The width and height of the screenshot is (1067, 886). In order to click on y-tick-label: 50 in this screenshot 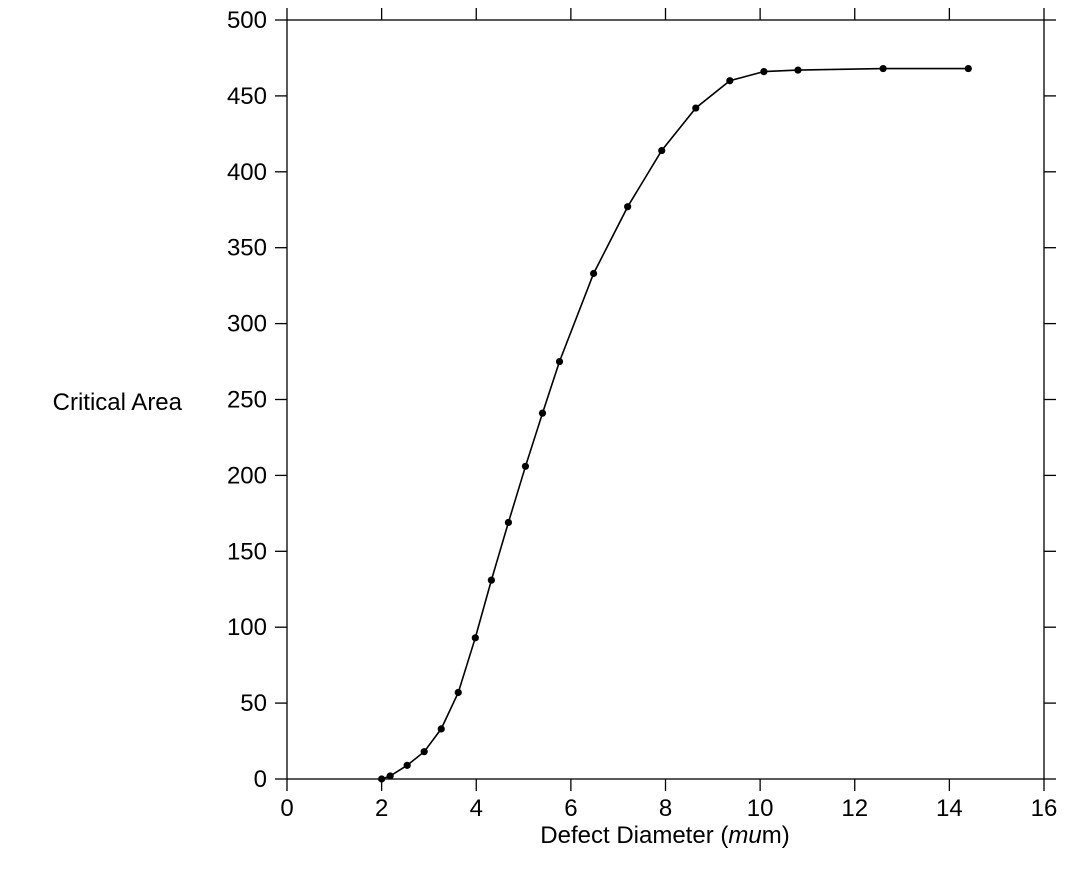, I will do `click(253, 703)`.